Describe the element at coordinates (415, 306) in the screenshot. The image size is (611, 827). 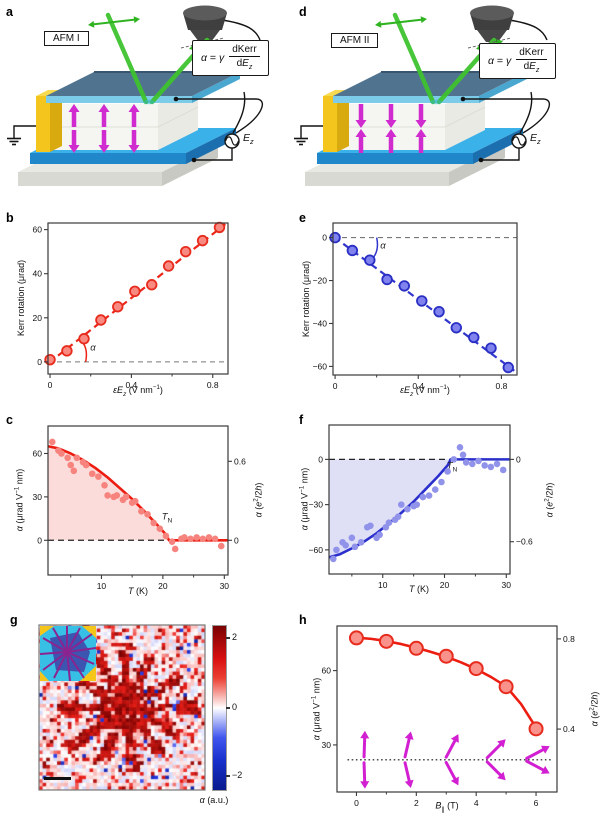
I see `chart-e: 0 0.4 0.8 0 −20 −40 −60` at that location.